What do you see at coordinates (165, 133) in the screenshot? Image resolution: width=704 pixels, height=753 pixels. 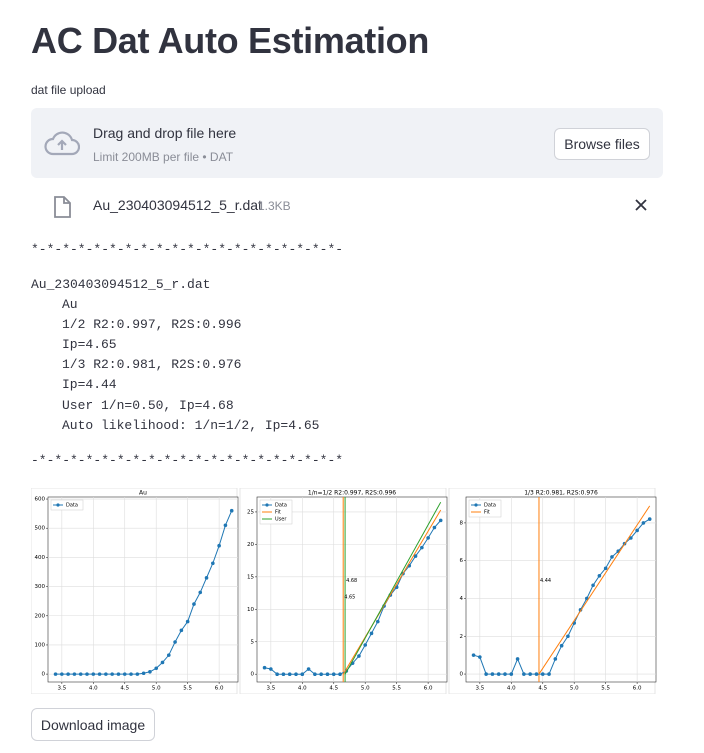 I see `upload-prompt: Drag and drop file here` at bounding box center [165, 133].